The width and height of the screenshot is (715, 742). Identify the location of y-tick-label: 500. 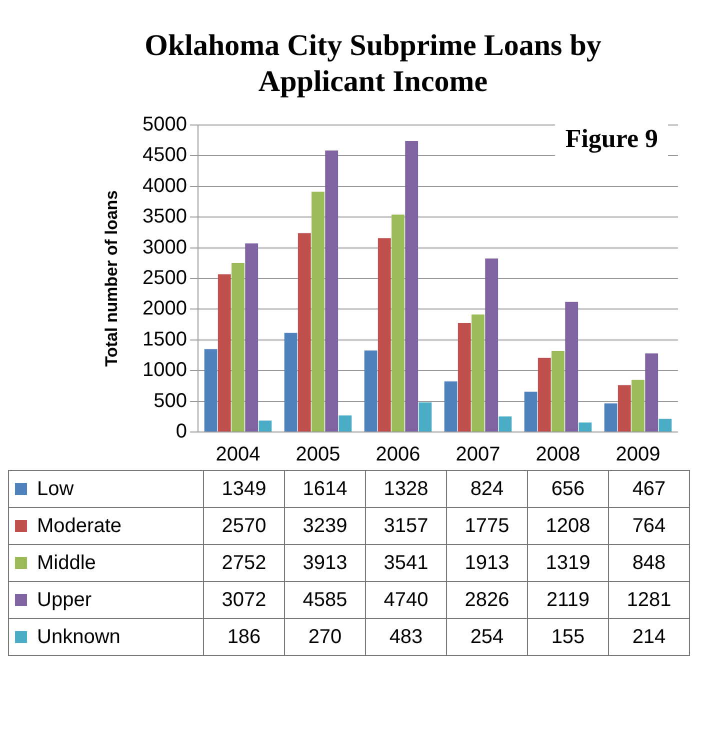
(170, 401).